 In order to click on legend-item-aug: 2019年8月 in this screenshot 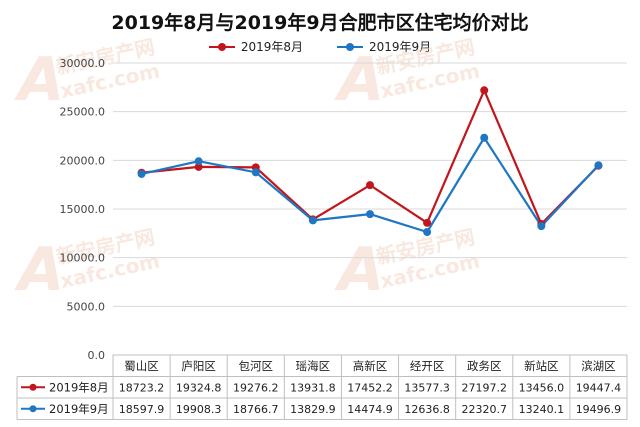, I will do `click(255, 46)`.